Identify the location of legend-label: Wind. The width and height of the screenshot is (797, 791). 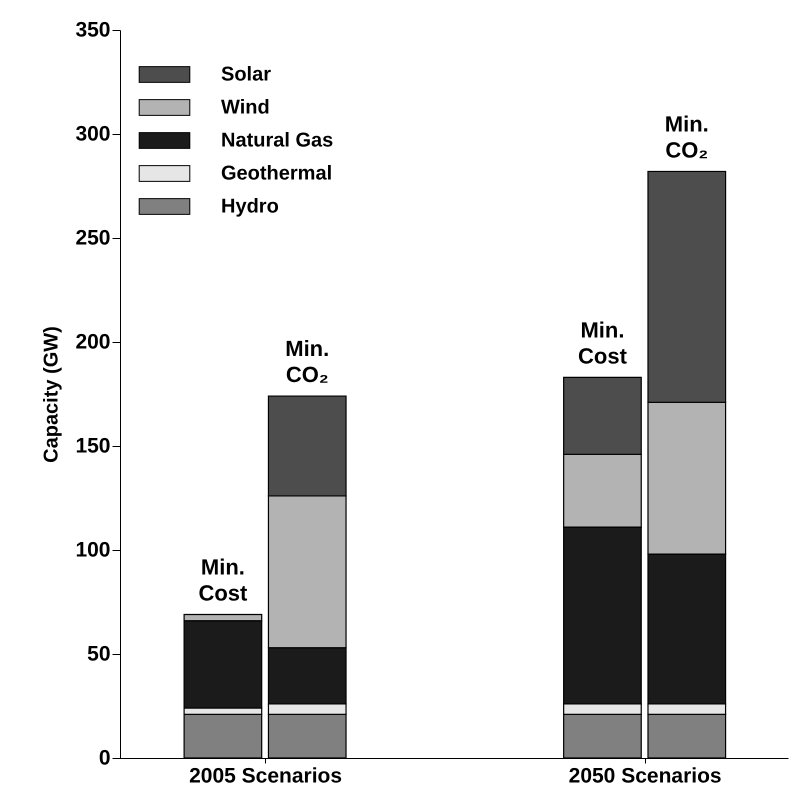
(245, 107).